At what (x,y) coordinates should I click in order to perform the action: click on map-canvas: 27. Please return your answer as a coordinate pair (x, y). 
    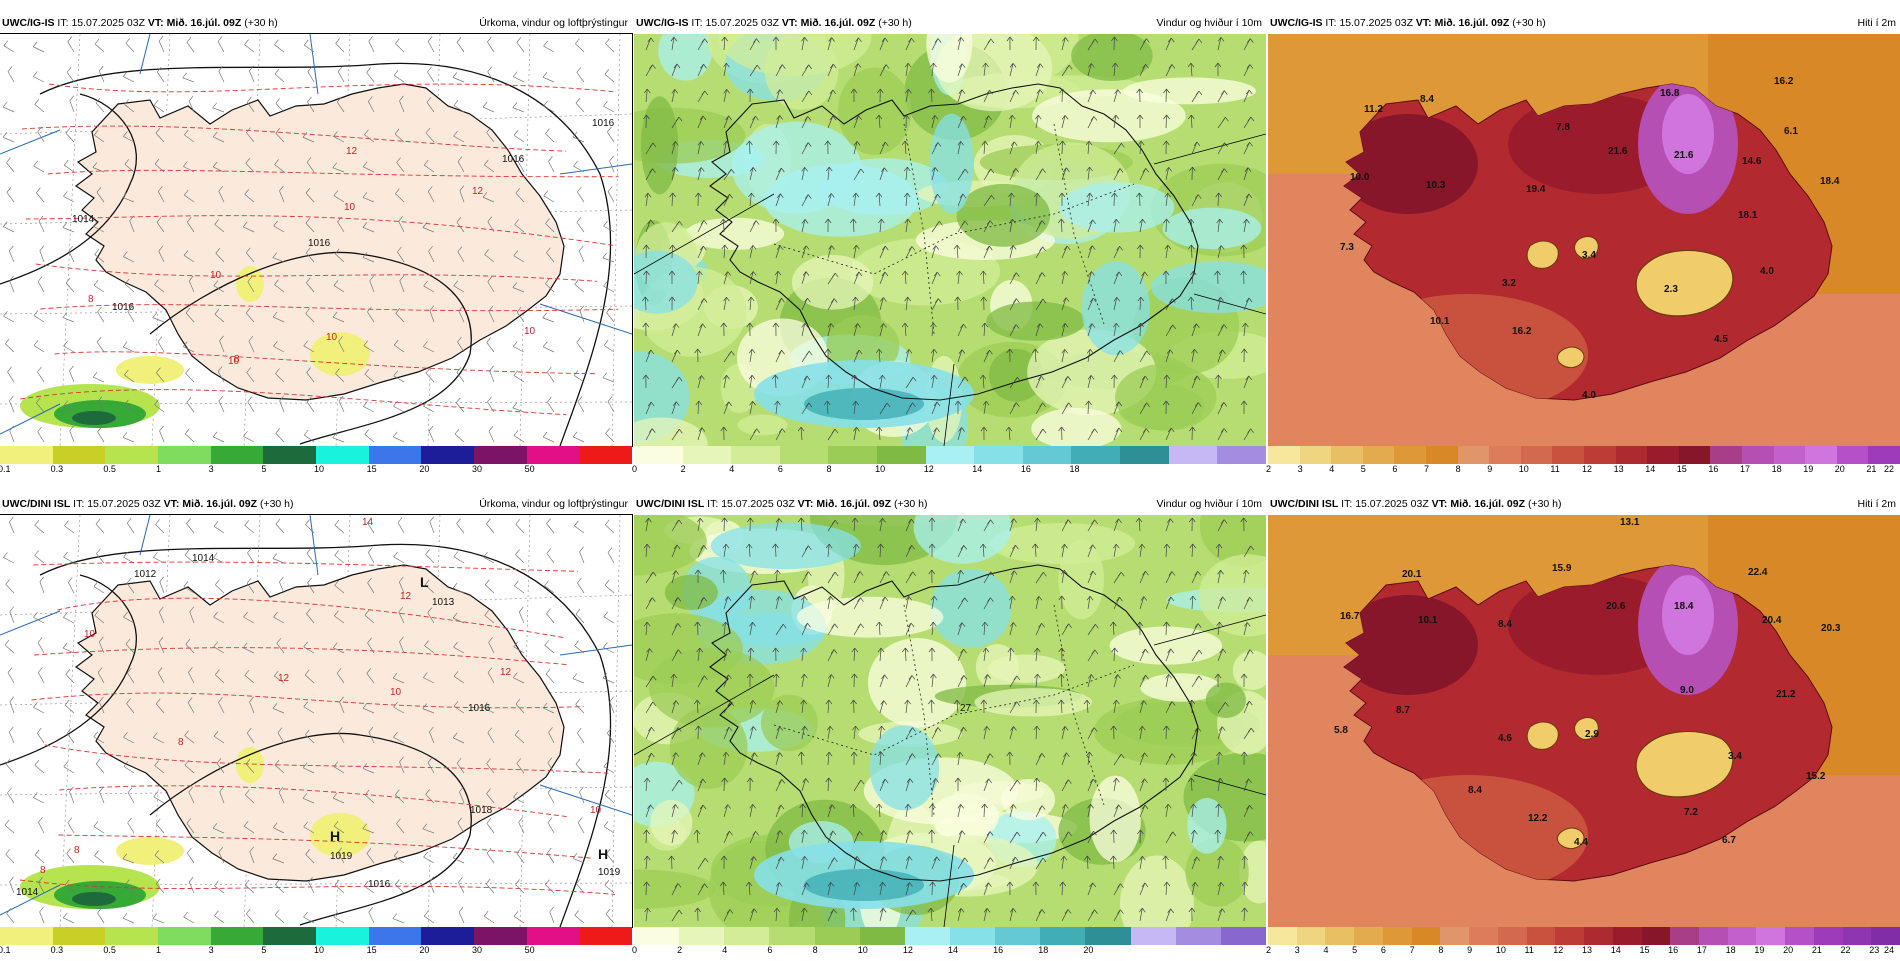
    Looking at the image, I should click on (950, 721).